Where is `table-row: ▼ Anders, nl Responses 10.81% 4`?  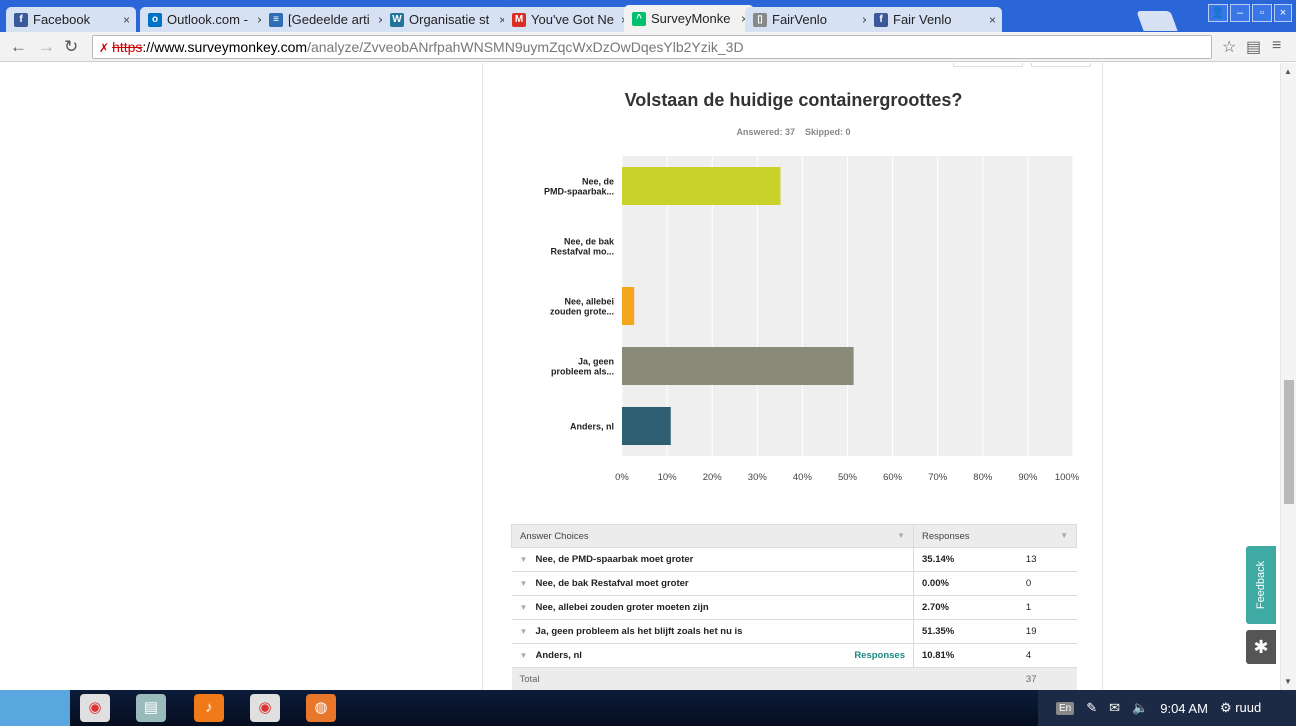 table-row: ▼ Anders, nl Responses 10.81% 4 is located at coordinates (794, 656).